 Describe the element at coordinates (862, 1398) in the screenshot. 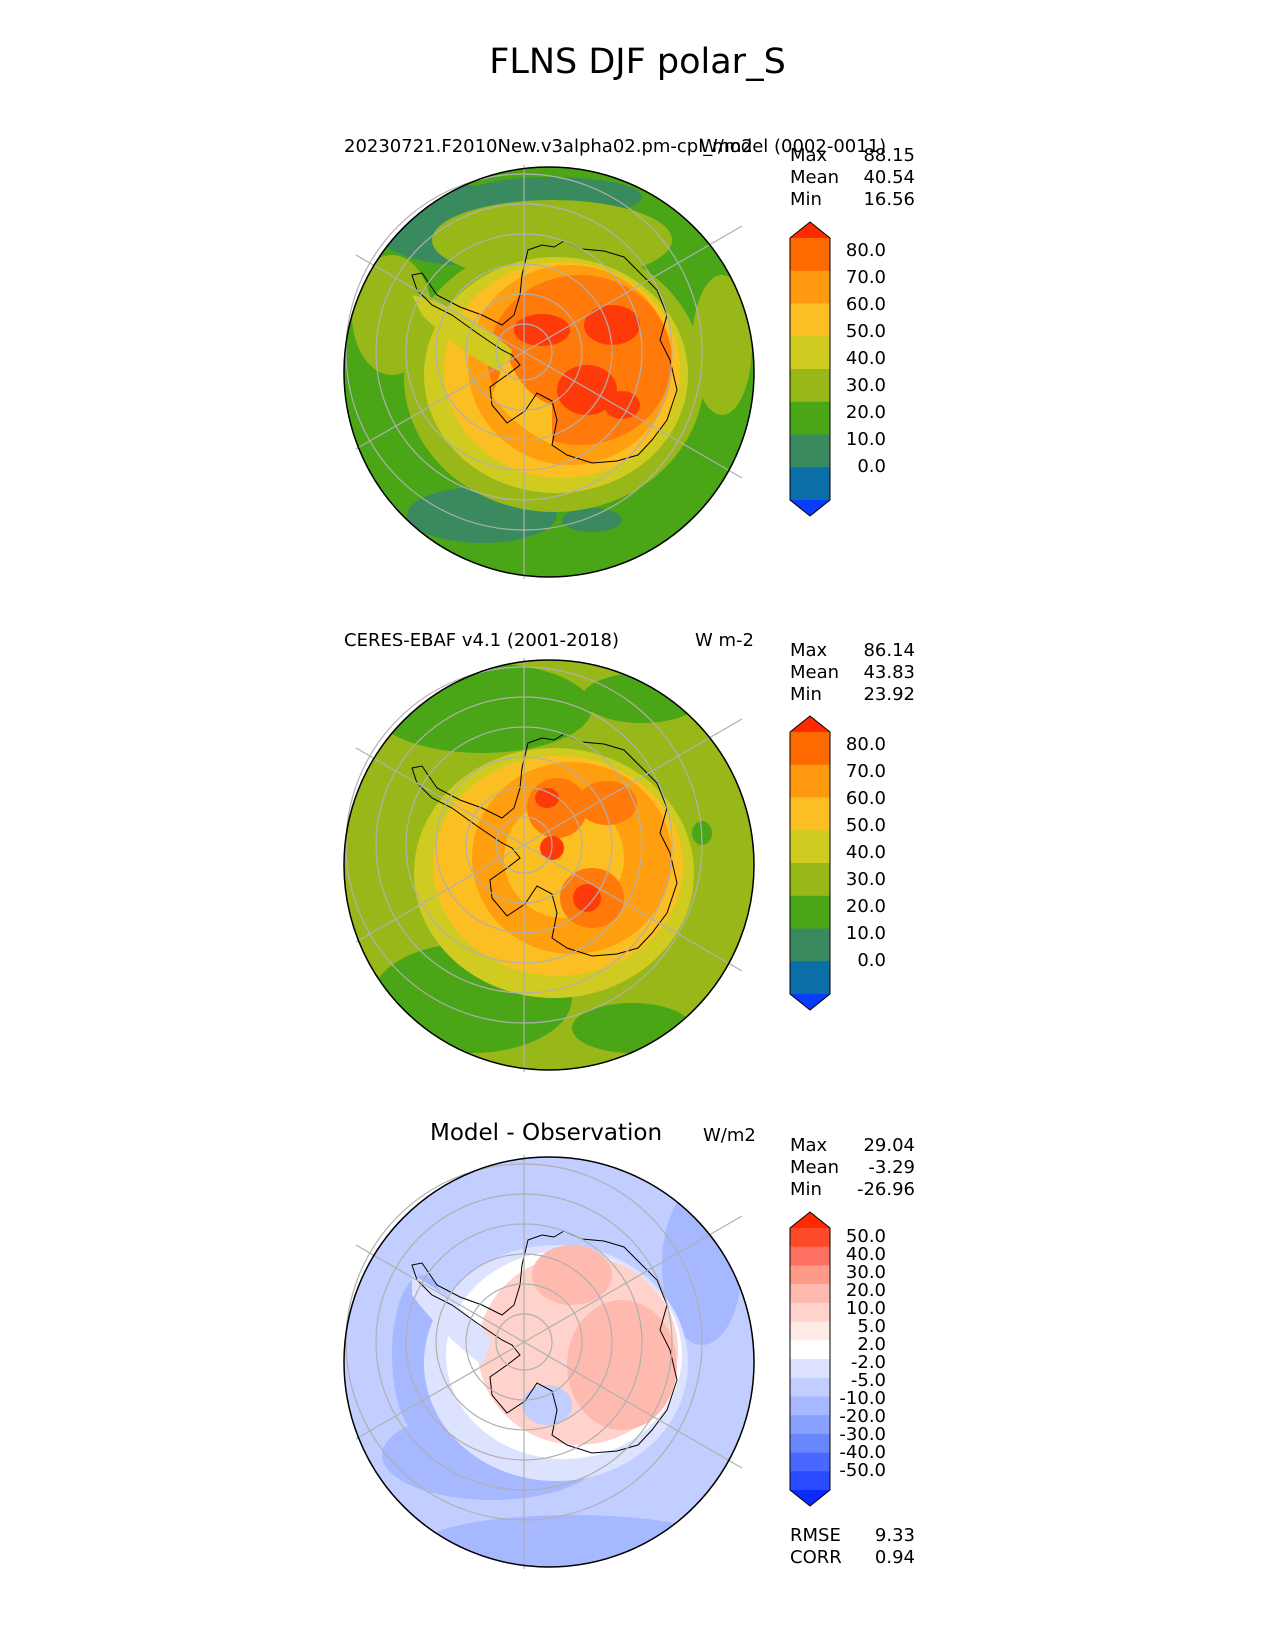

I see `colorbar-tick-label: -10.0` at that location.